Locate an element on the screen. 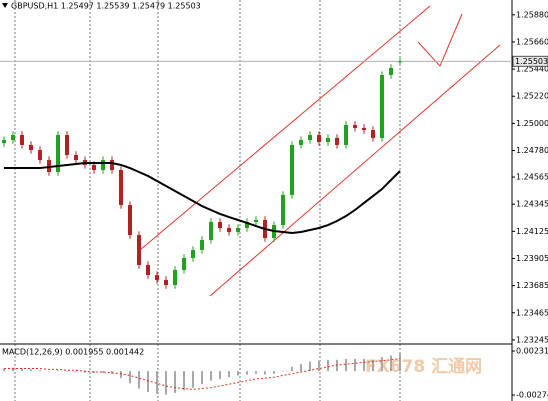  y-tick-label: 1.24565 is located at coordinates (532, 177).